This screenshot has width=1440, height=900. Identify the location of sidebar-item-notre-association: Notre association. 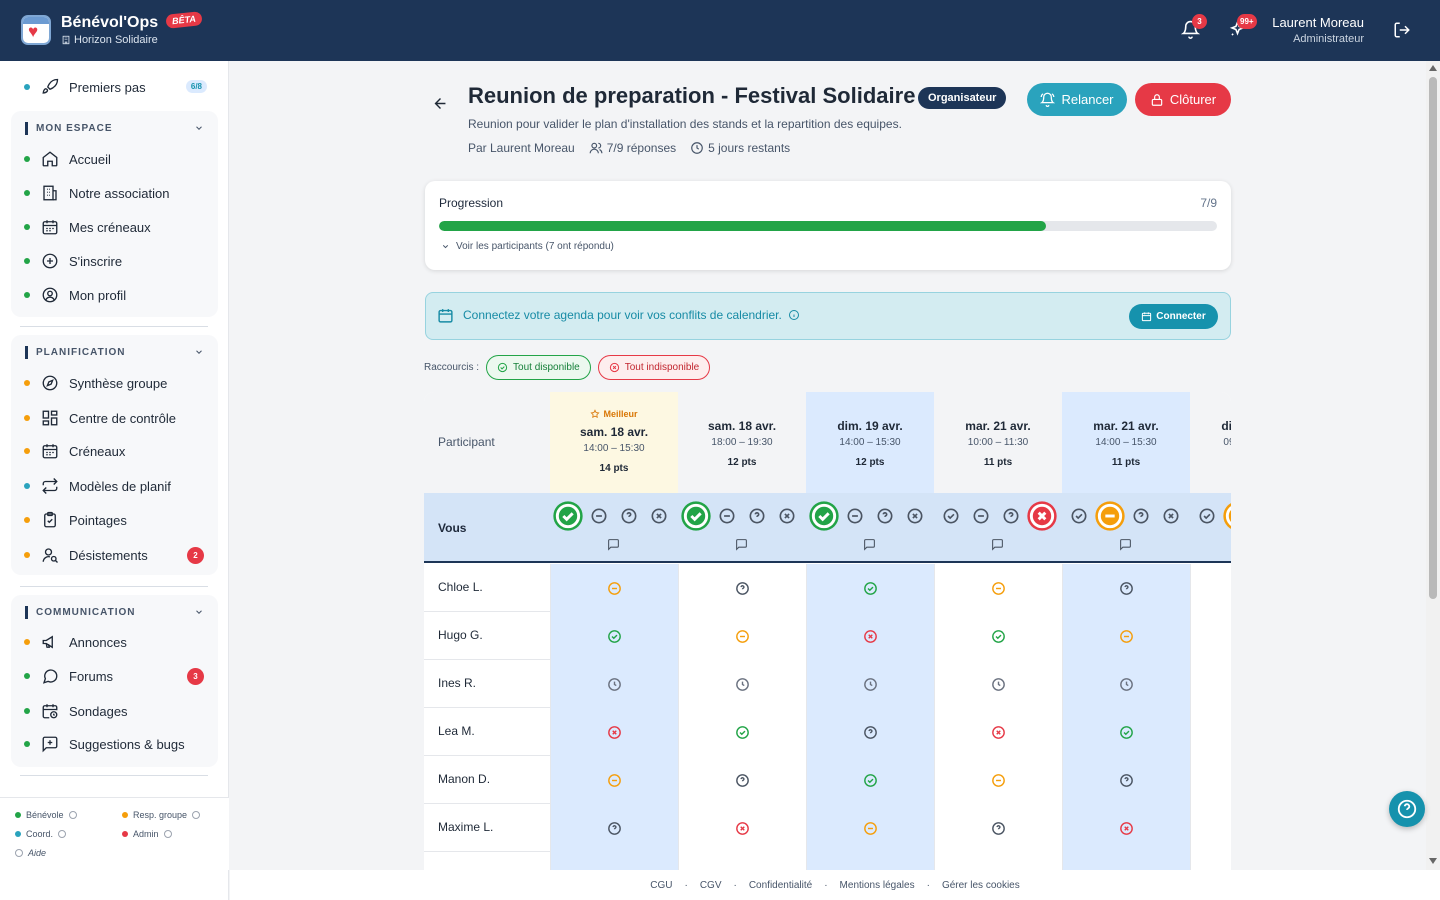
(114, 193).